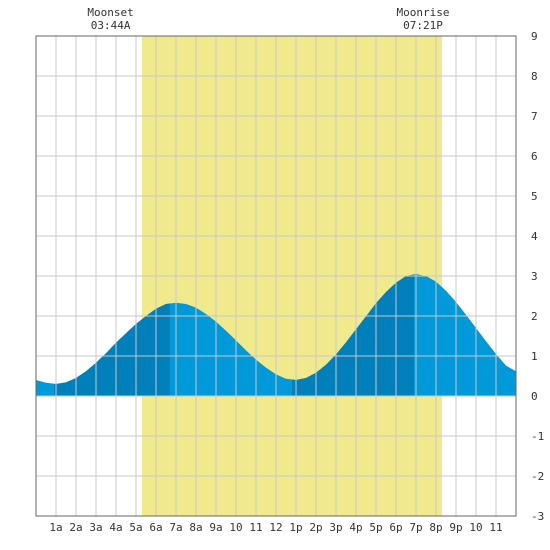  What do you see at coordinates (435, 527) in the screenshot?
I see `x-tick-label: 8p` at bounding box center [435, 527].